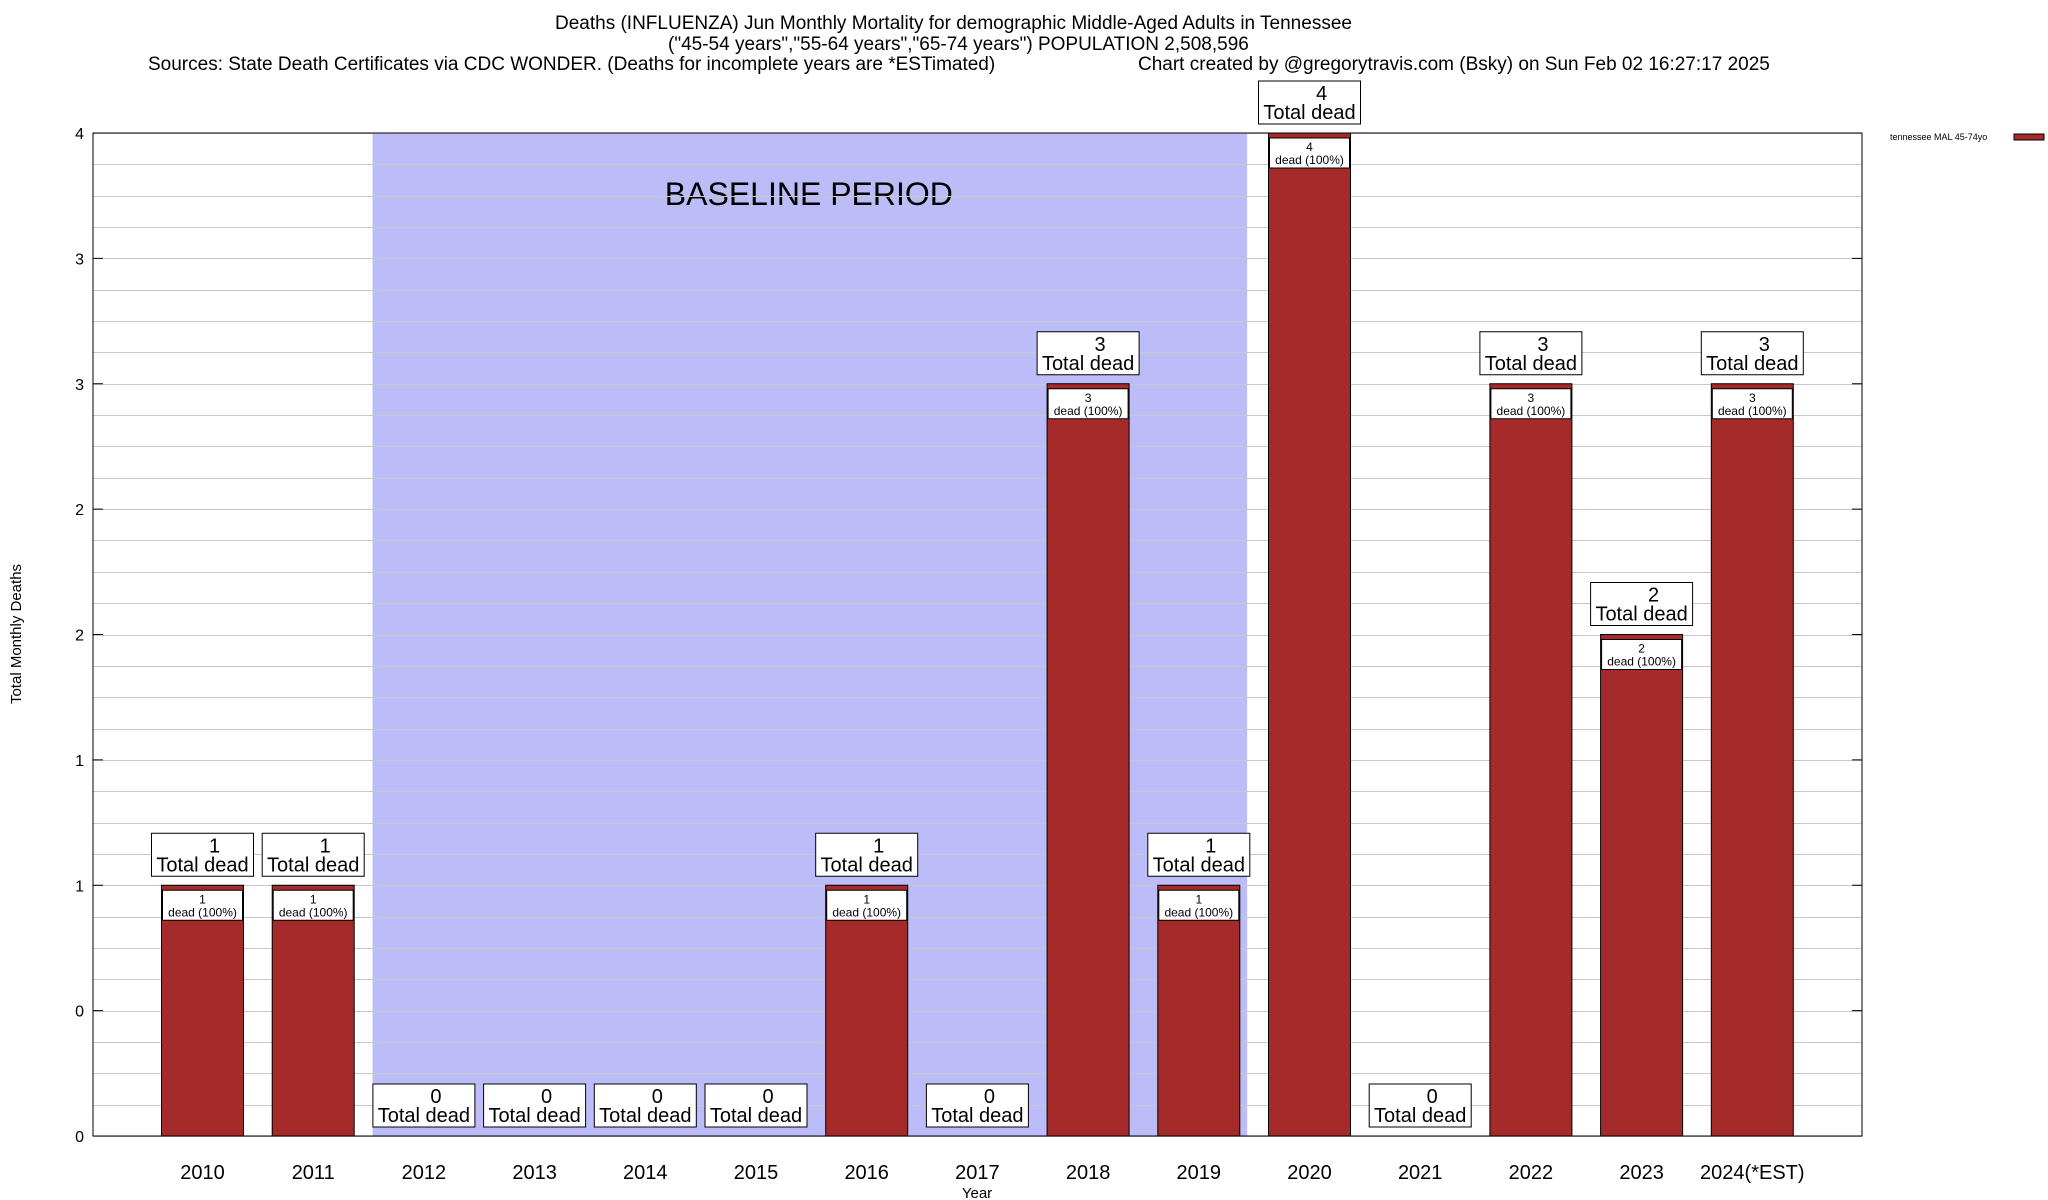 The width and height of the screenshot is (2048, 1200). I want to click on bar-2010, so click(202, 1010).